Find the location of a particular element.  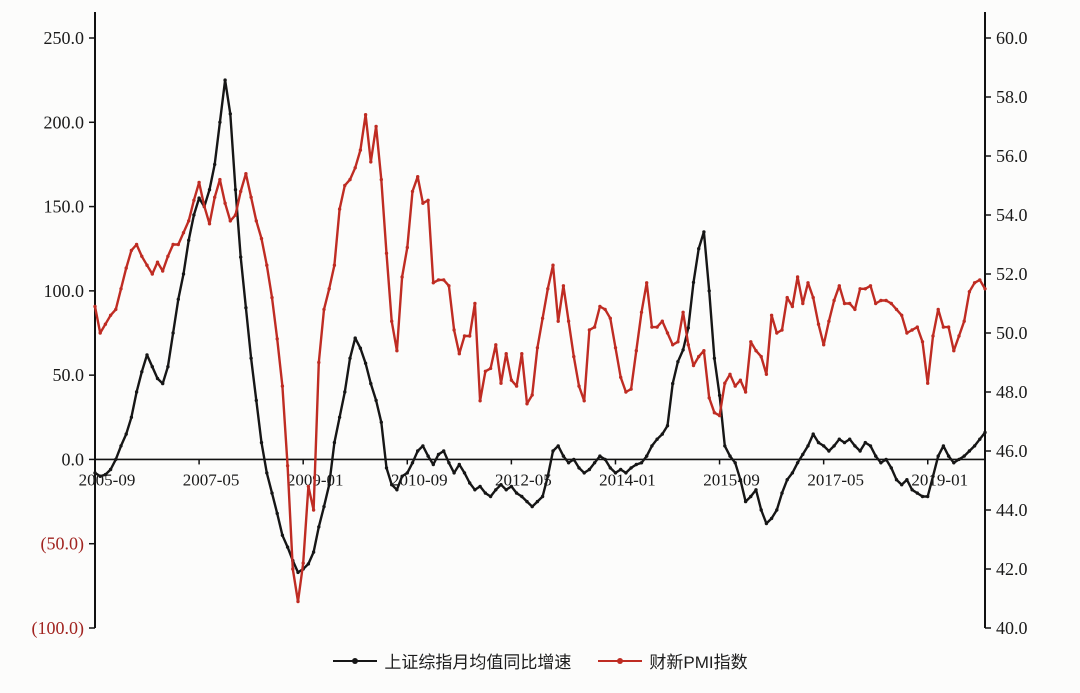

sse-line-marker-icon is located at coordinates (355, 660).